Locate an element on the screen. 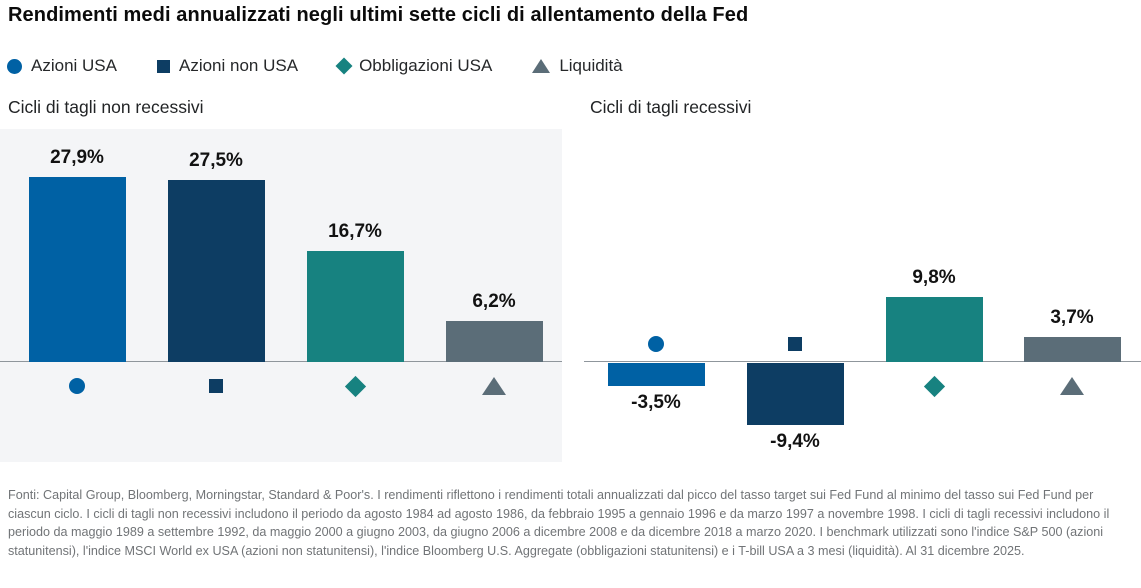 Image resolution: width=1141 pixels, height=588 pixels. legend-label: Obbligazioni USA is located at coordinates (426, 65).